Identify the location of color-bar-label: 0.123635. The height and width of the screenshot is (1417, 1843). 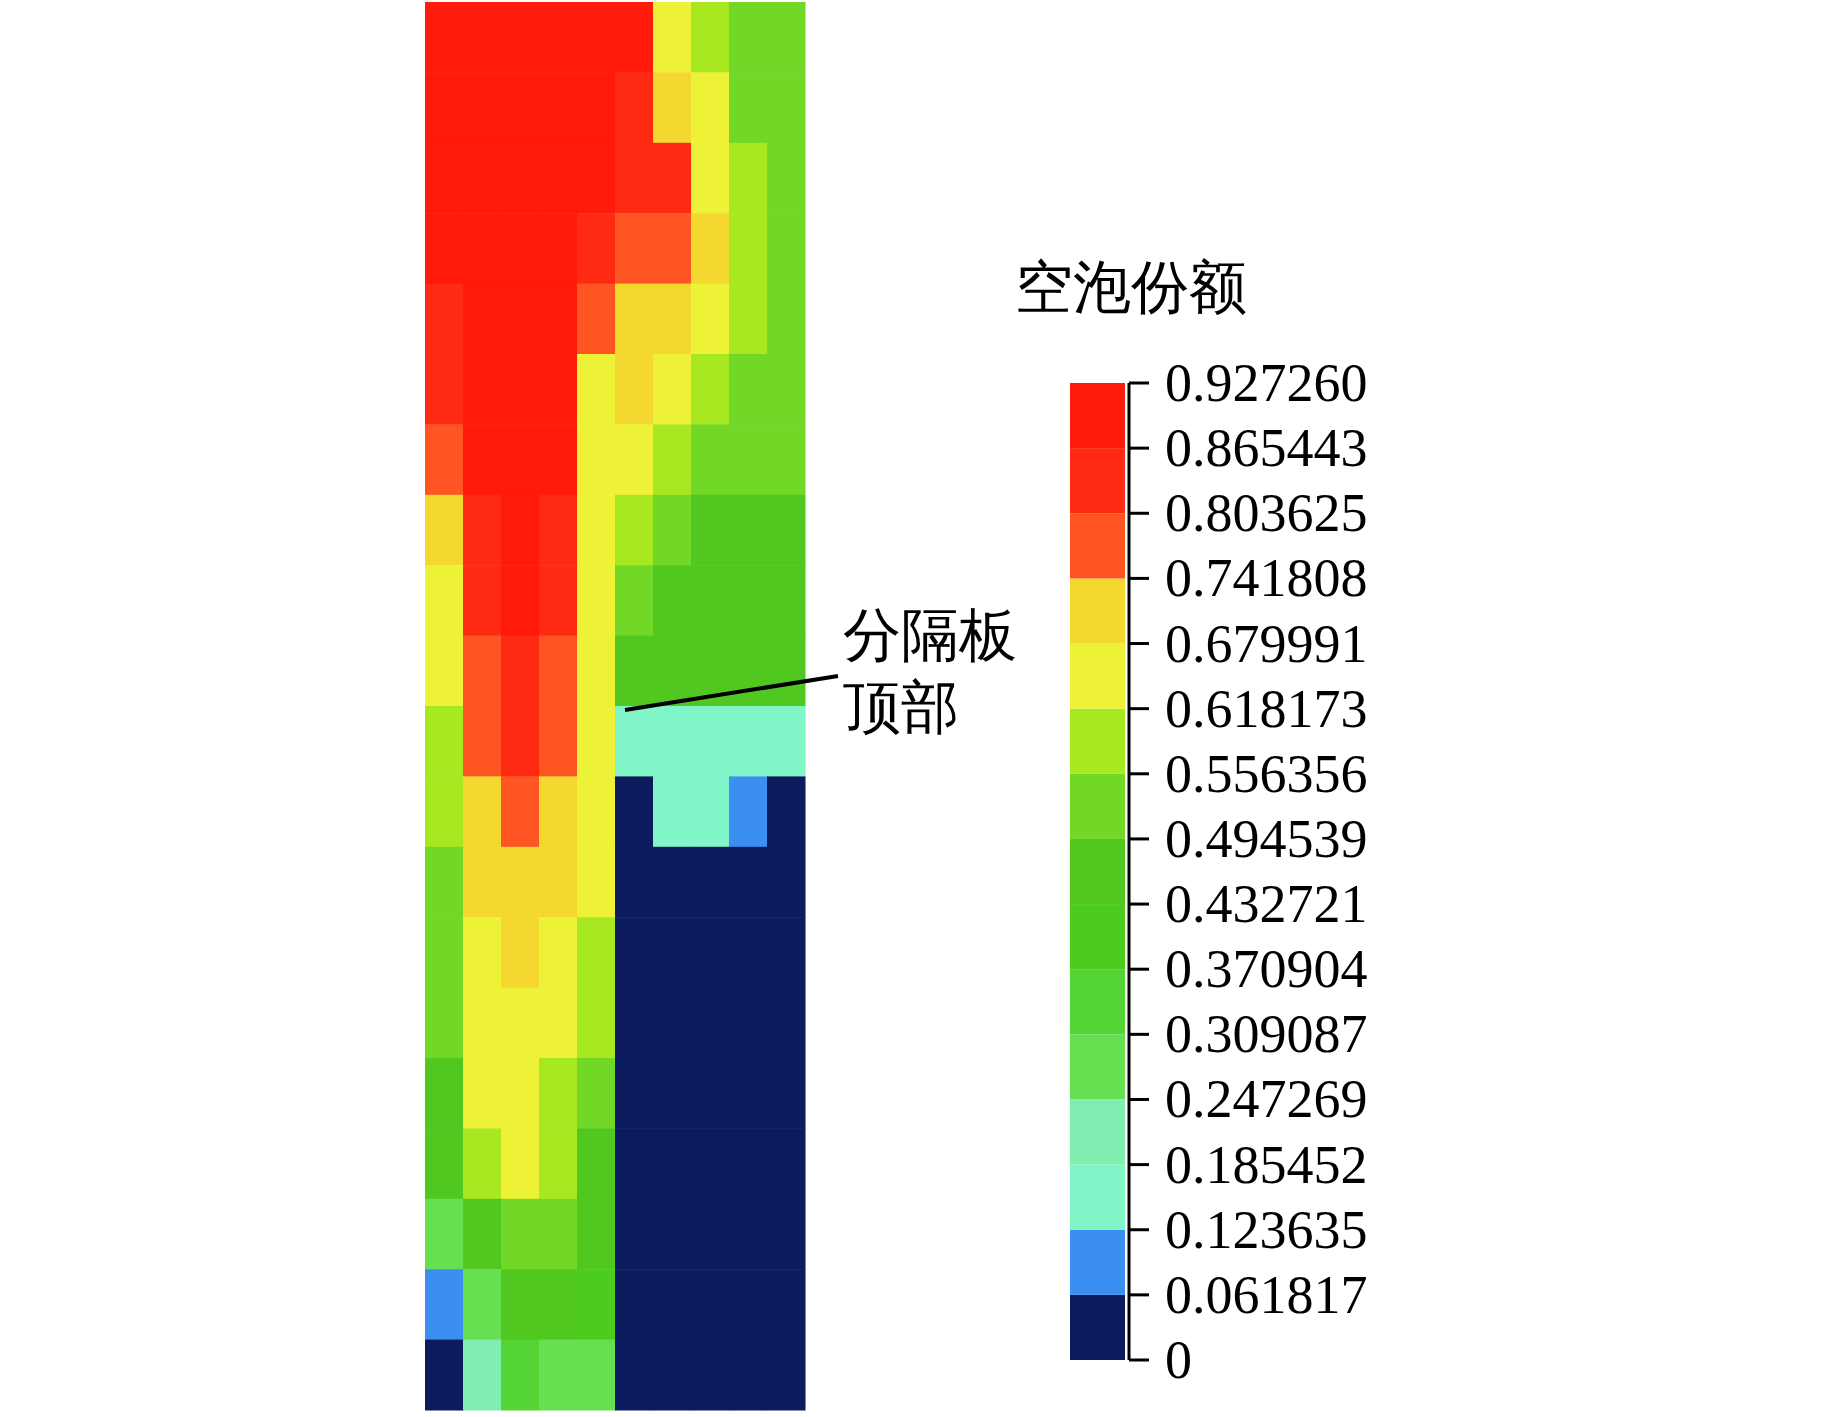
(1266, 1229).